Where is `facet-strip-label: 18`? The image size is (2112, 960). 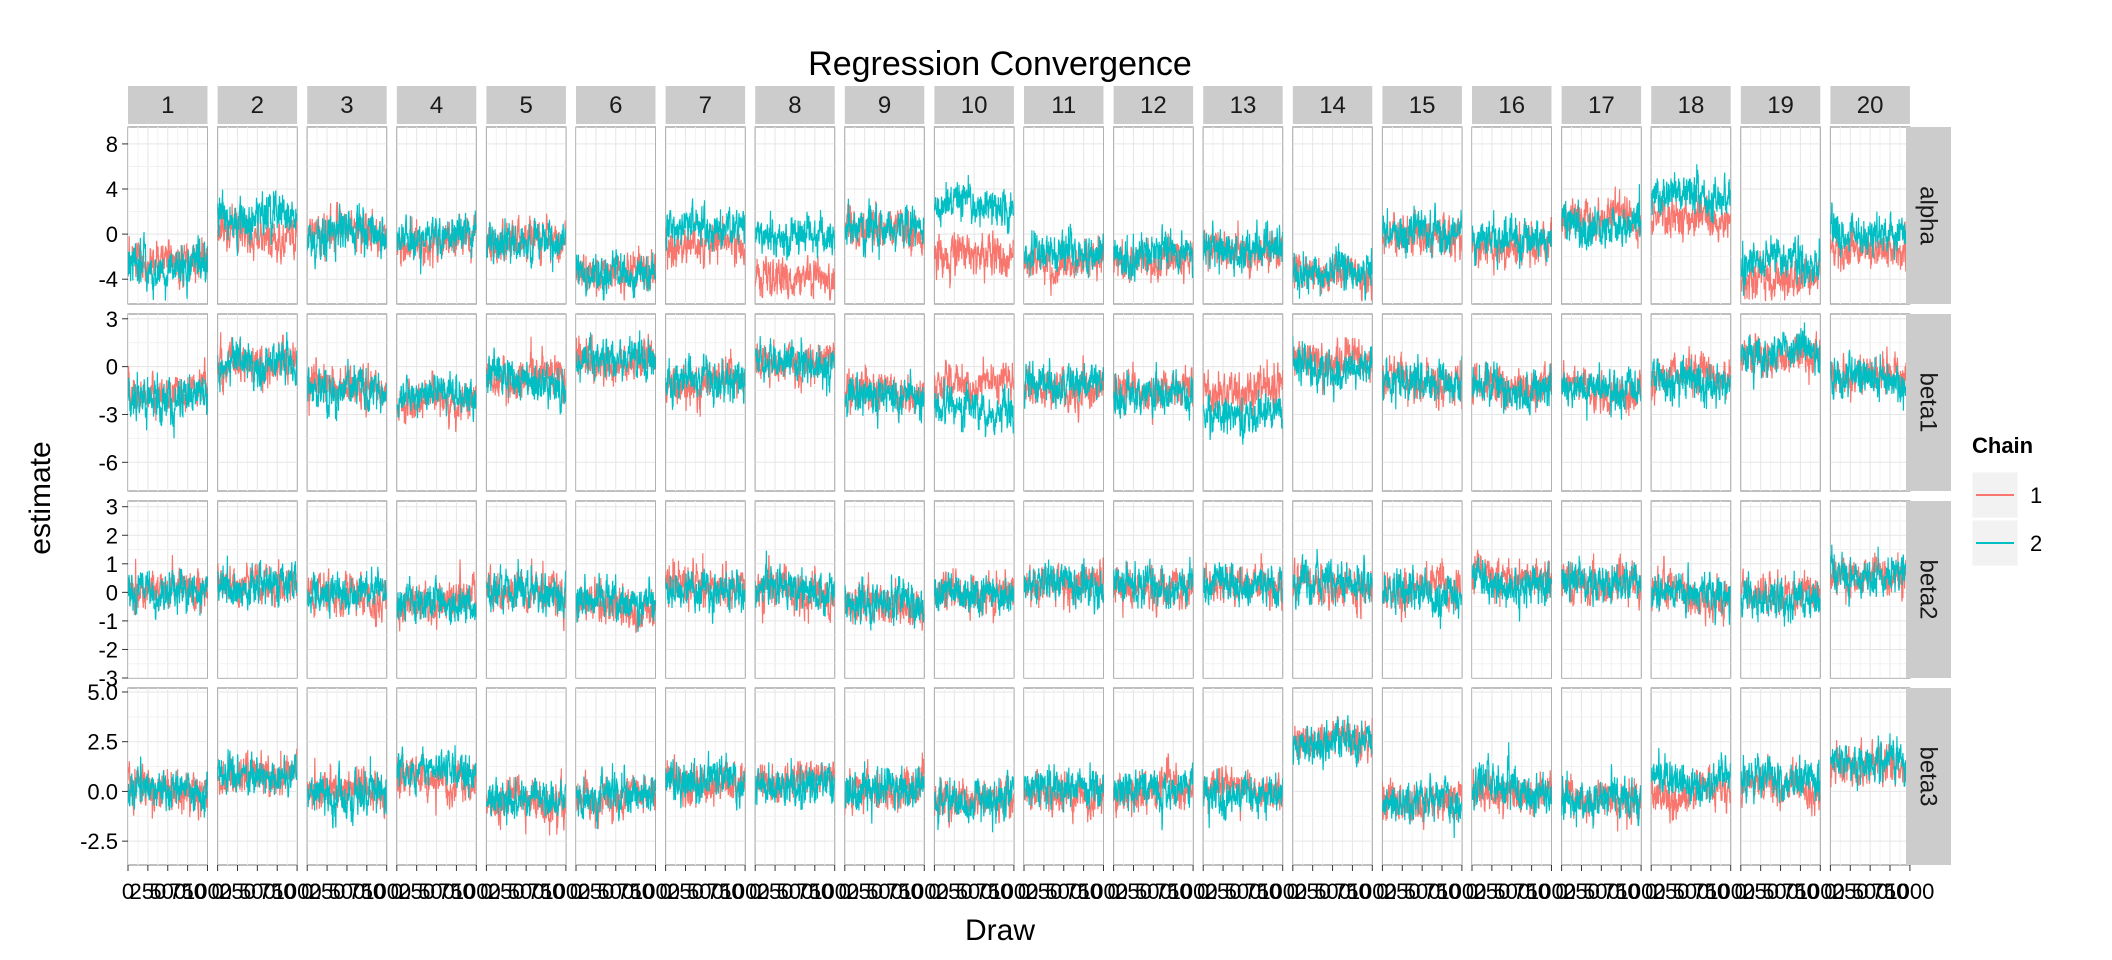
facet-strip-label: 18 is located at coordinates (1691, 105).